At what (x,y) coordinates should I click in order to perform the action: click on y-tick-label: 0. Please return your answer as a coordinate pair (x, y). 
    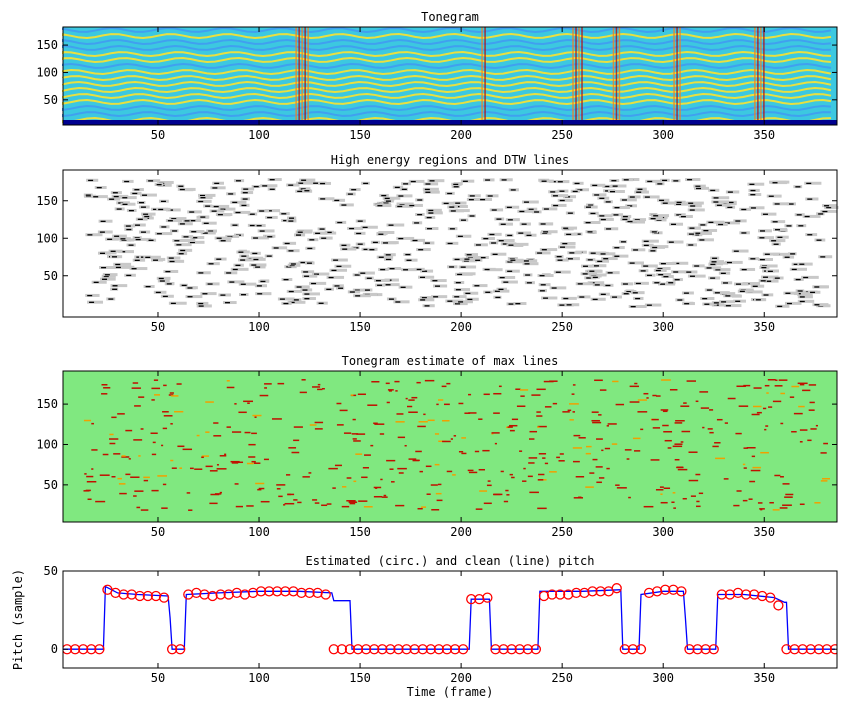
    Looking at the image, I should click on (54, 649).